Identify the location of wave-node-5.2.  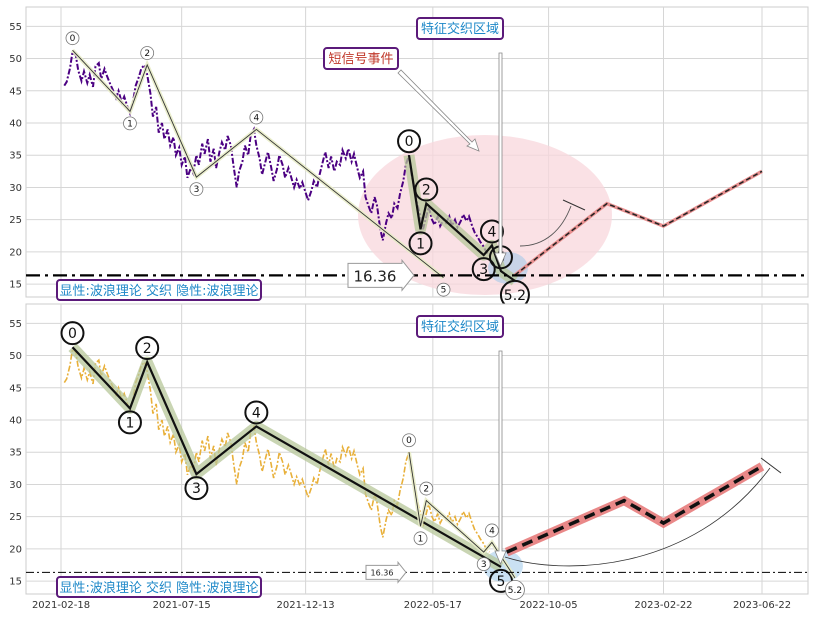
(515, 589).